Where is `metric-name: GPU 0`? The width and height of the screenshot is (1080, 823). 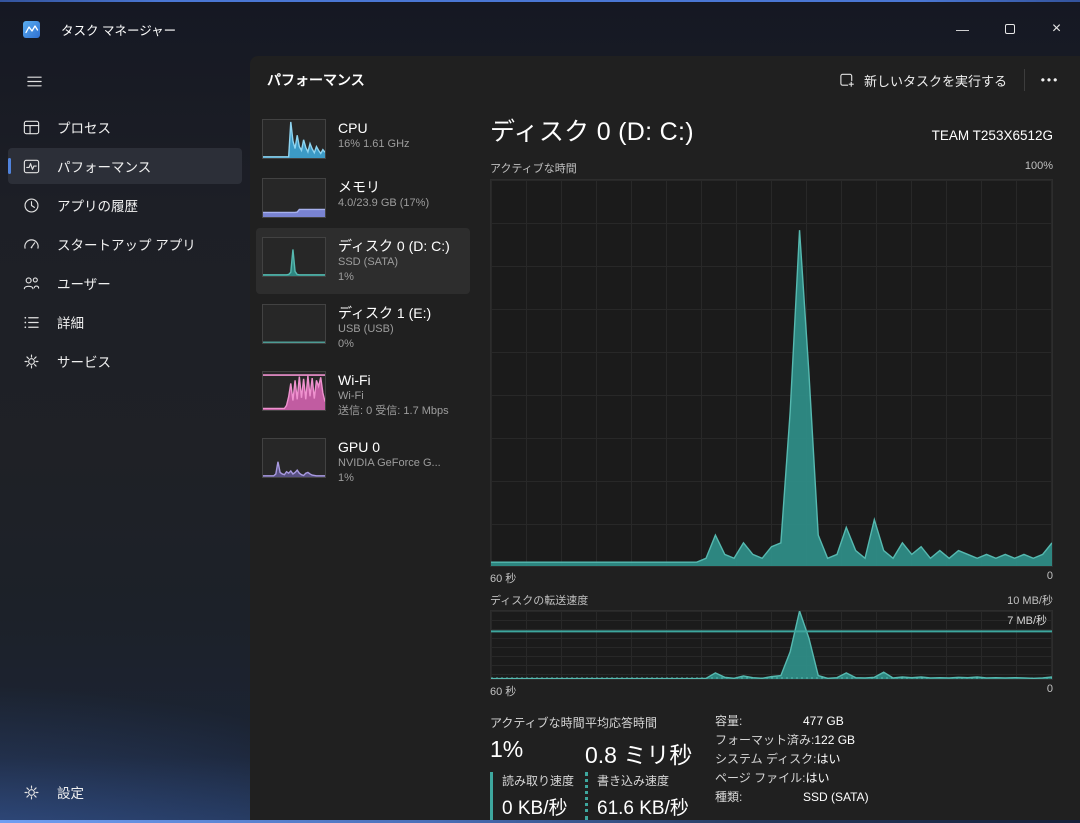 metric-name: GPU 0 is located at coordinates (359, 447).